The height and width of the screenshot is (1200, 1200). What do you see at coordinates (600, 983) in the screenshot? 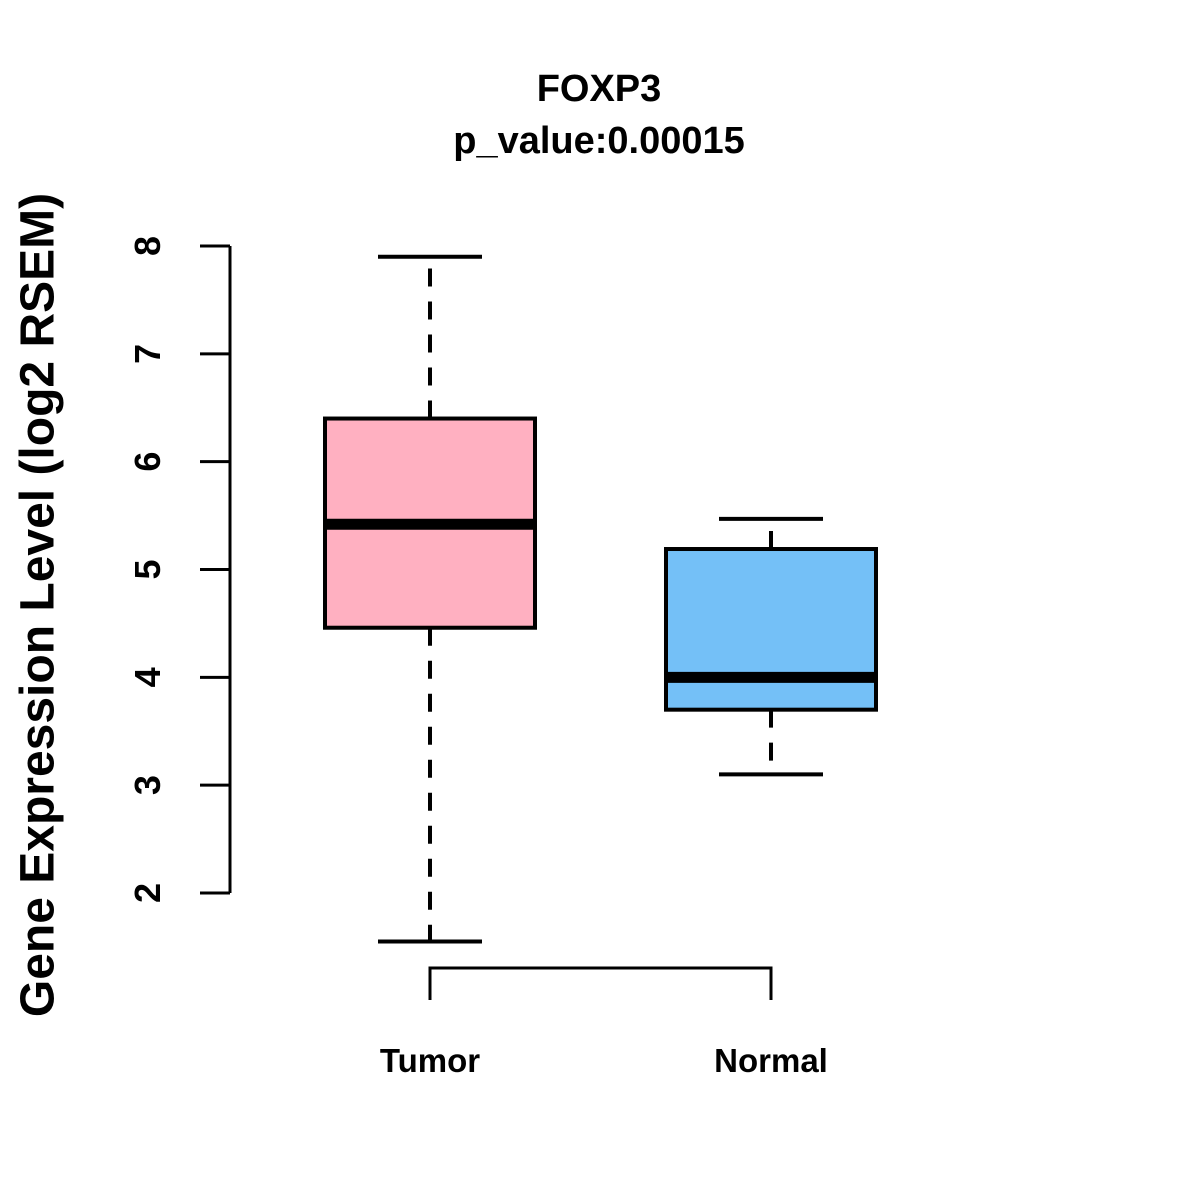
I see `x-axis-bracket` at bounding box center [600, 983].